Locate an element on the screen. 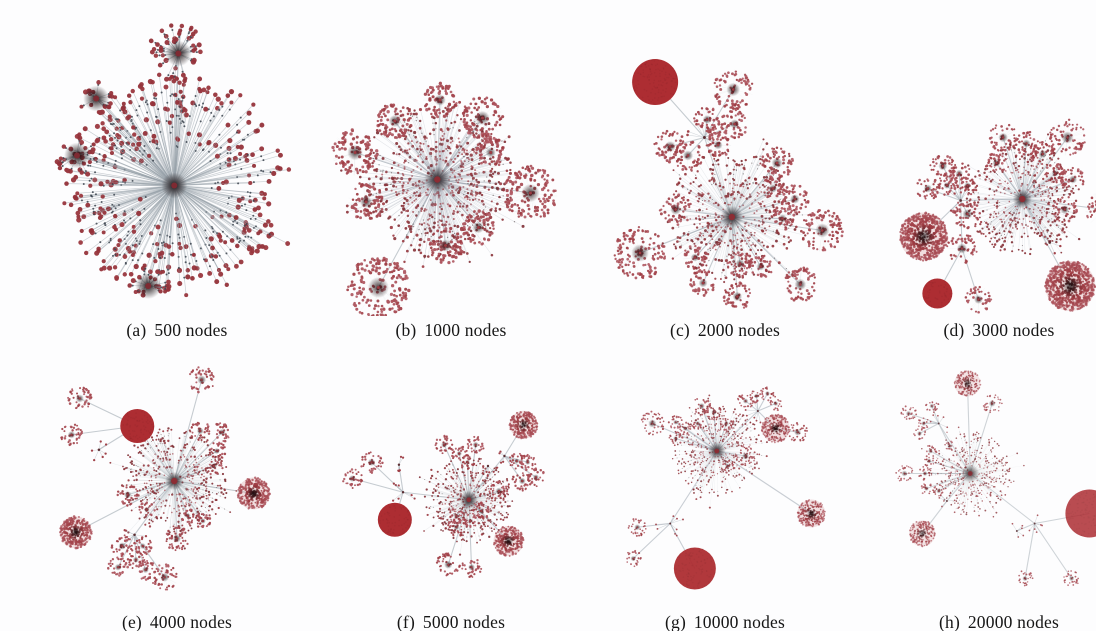 This screenshot has width=1096, height=631. panel-h: (h) 20000 nodes is located at coordinates (979, 489).